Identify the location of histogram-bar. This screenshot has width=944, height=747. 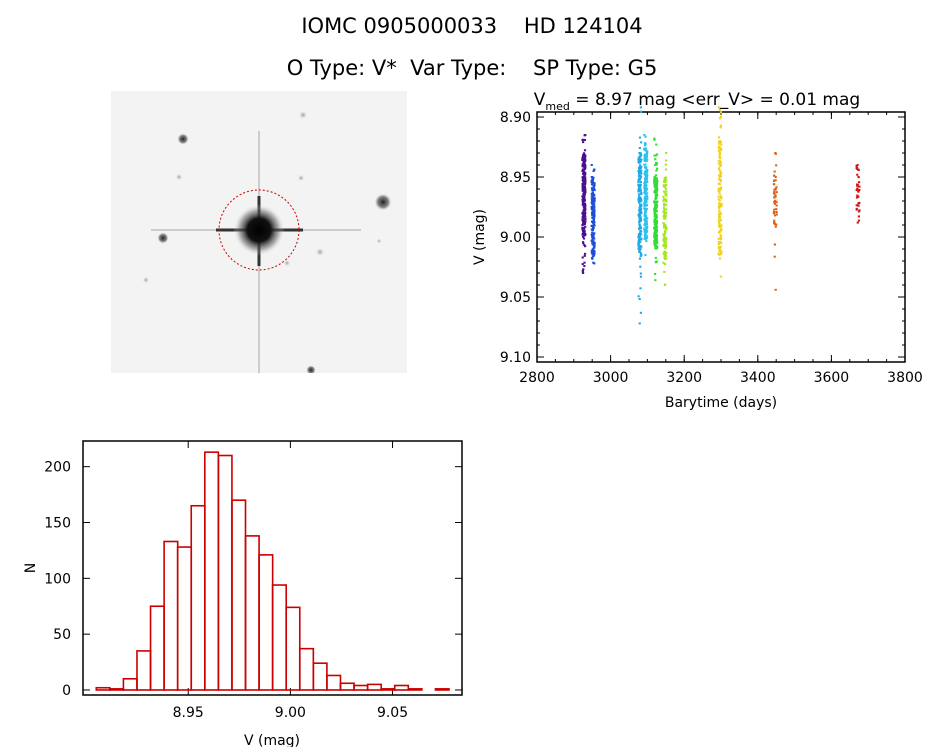
(388, 689).